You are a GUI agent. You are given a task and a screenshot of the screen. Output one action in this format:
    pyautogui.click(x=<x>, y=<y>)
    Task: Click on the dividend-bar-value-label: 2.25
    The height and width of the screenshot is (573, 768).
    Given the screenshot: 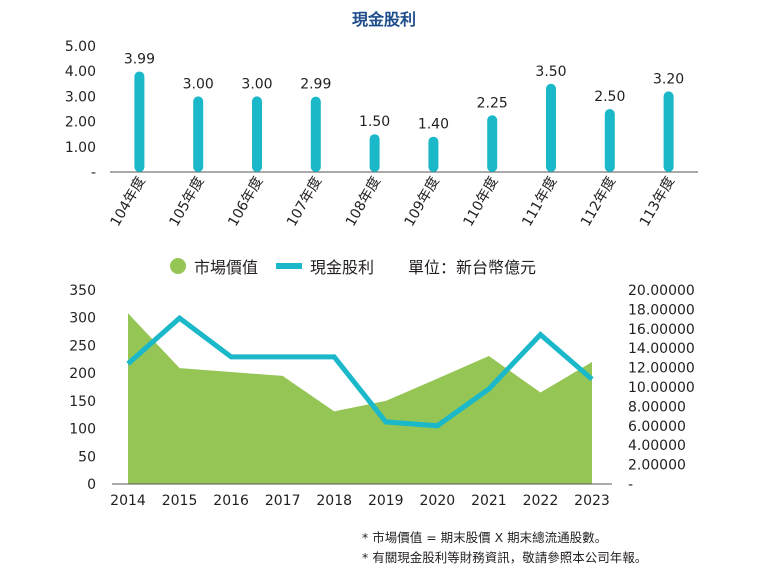 What is the action you would take?
    pyautogui.click(x=492, y=103)
    